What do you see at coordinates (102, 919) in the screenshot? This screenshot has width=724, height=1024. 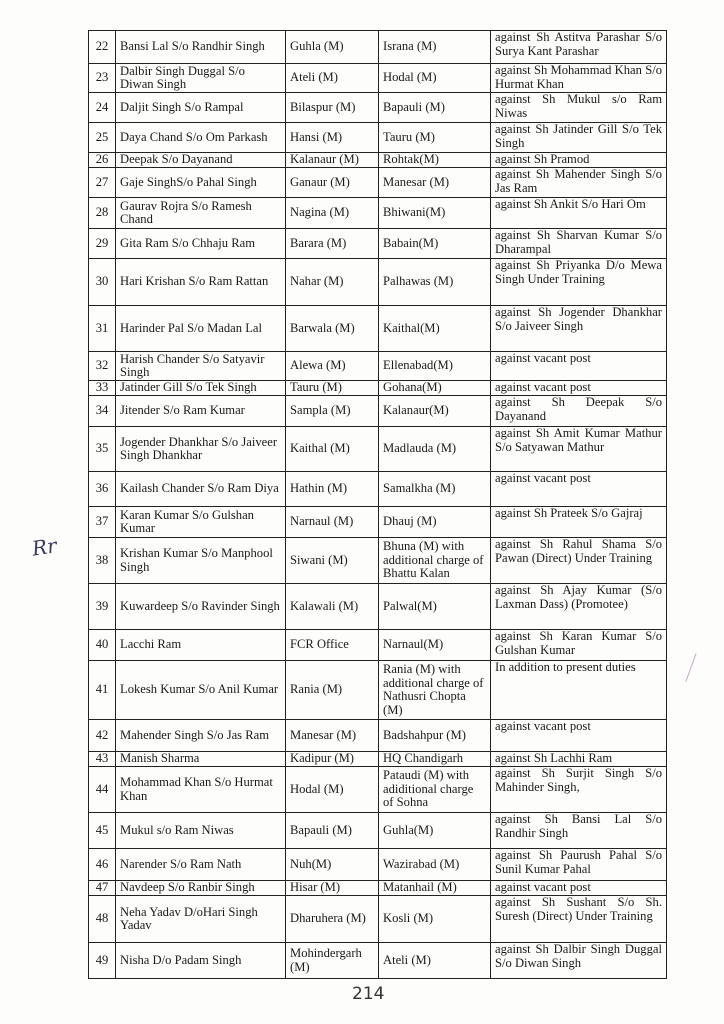 I see `serial-number-cell: 48` at bounding box center [102, 919].